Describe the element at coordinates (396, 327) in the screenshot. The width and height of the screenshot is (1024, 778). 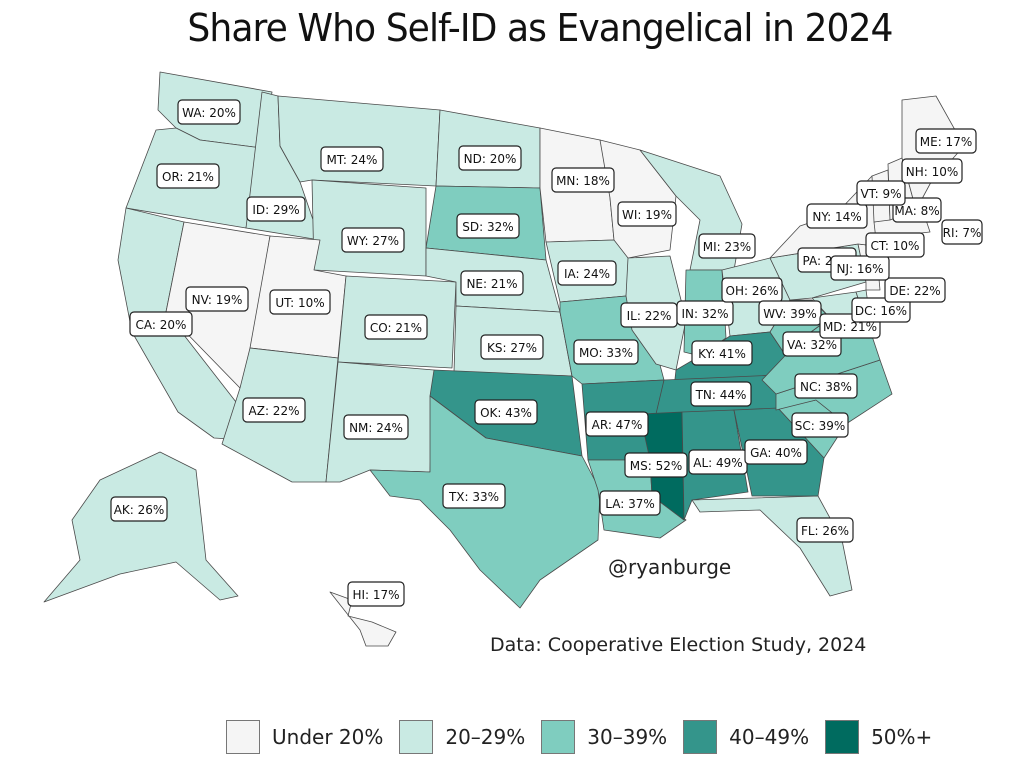
I see `state-label-co: CO: 21%` at that location.